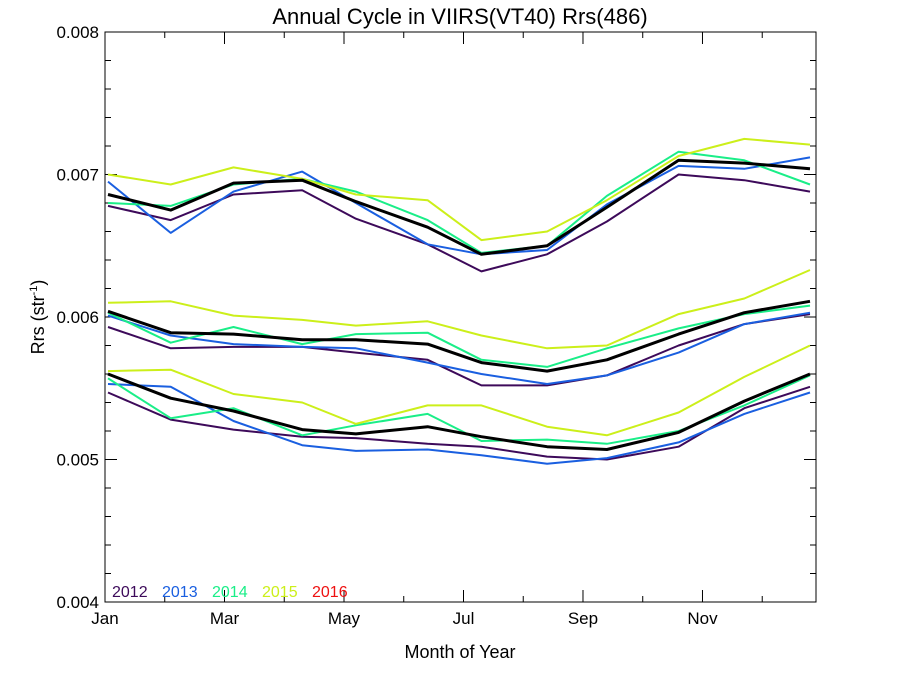  I want to click on x-tick-label: Jul, so click(464, 618).